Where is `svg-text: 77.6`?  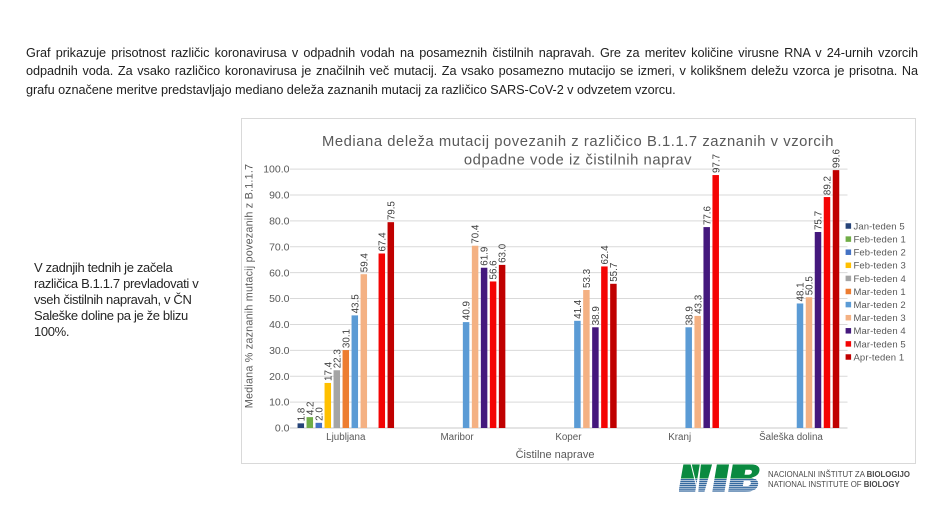
svg-text: 77.6 is located at coordinates (707, 215).